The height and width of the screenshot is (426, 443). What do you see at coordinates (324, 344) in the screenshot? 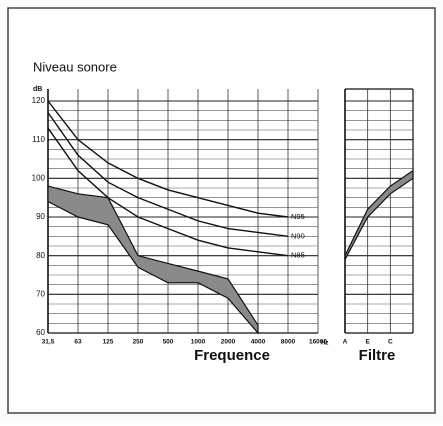
I see `x-unit: Hz` at bounding box center [324, 344].